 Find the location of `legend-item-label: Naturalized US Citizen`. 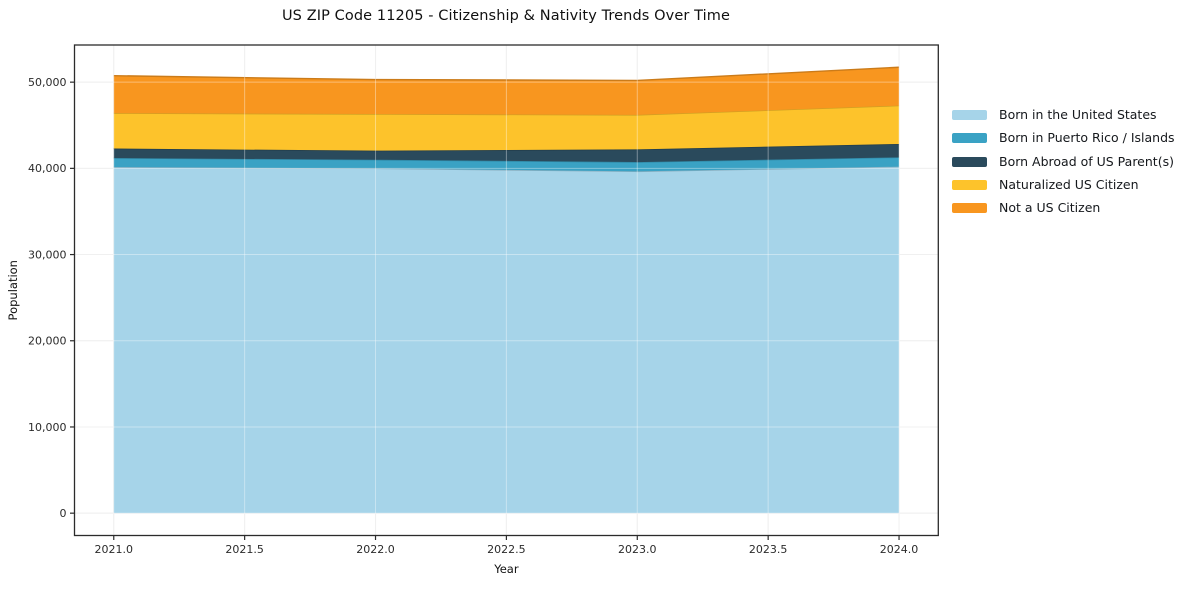

legend-item-label: Naturalized US Citizen is located at coordinates (1069, 184).